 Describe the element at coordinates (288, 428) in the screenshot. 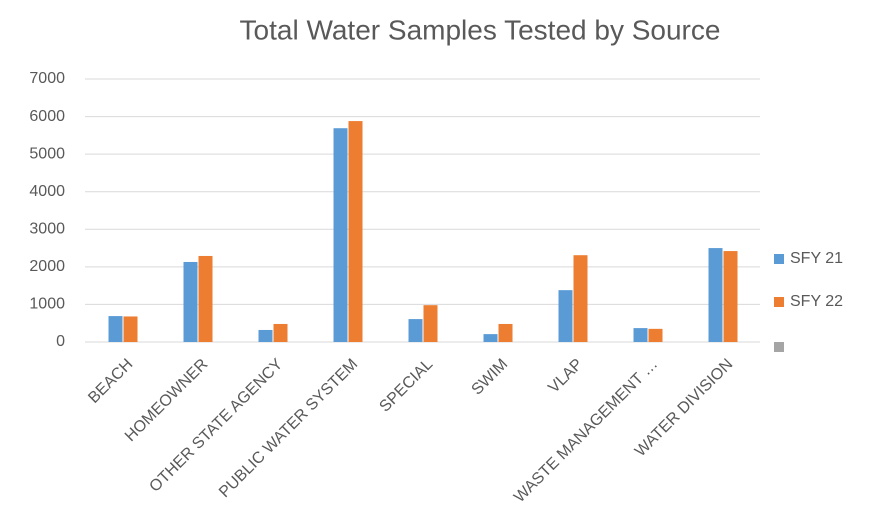

I see `x-tick-label: PUBLIC WATER SYSTEM` at that location.